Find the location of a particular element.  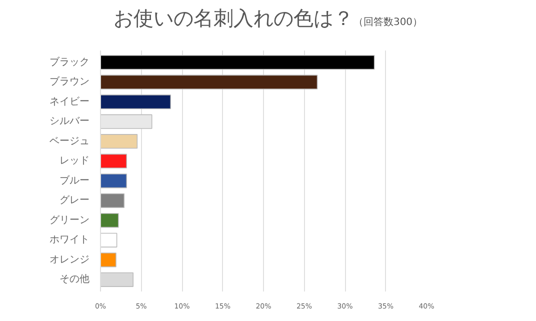

y-tick-label: ホワイト is located at coordinates (70, 240).